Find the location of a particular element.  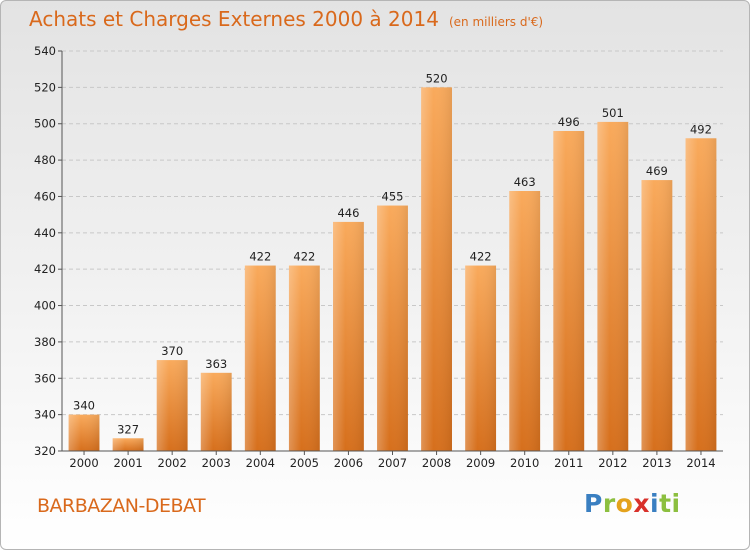

chart-subtitle: (en milliers d'€) is located at coordinates (496, 22).